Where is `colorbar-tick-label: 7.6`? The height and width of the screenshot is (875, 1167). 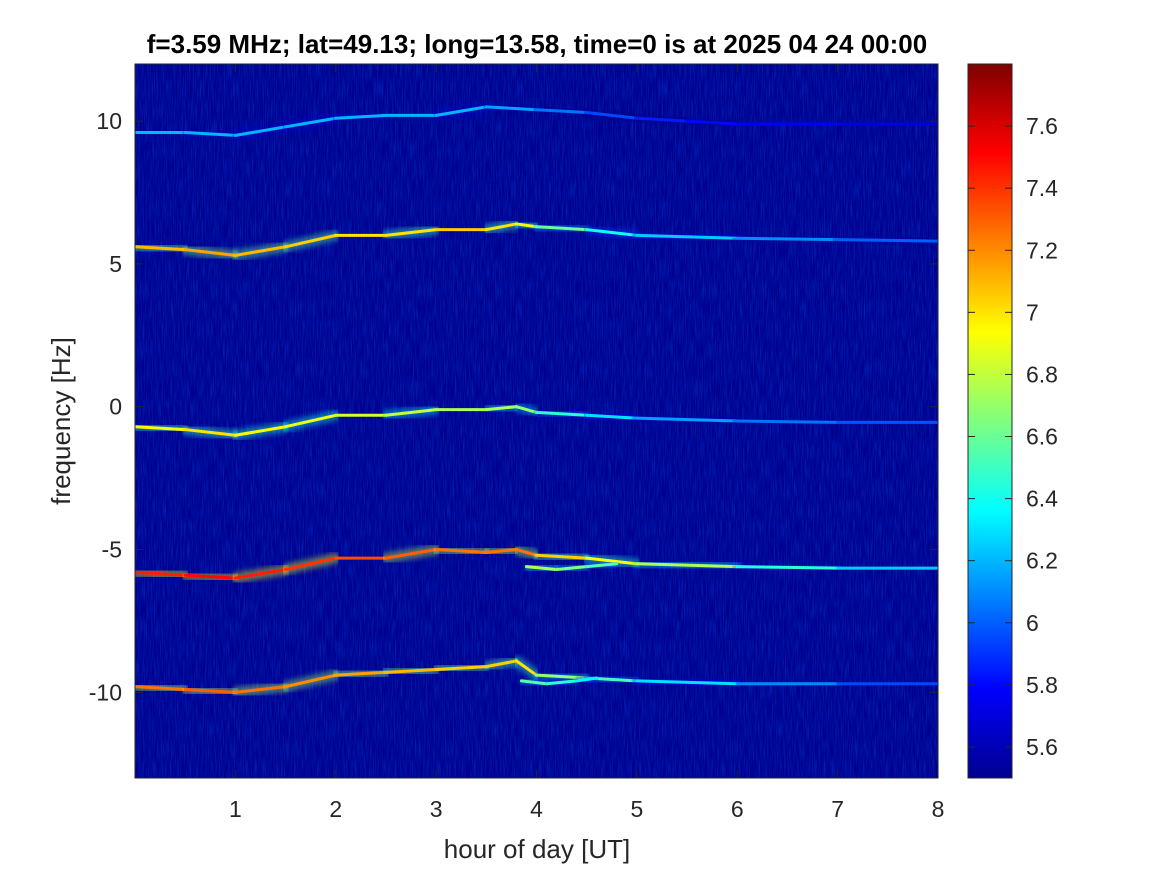
colorbar-tick-label: 7.6 is located at coordinates (1042, 126).